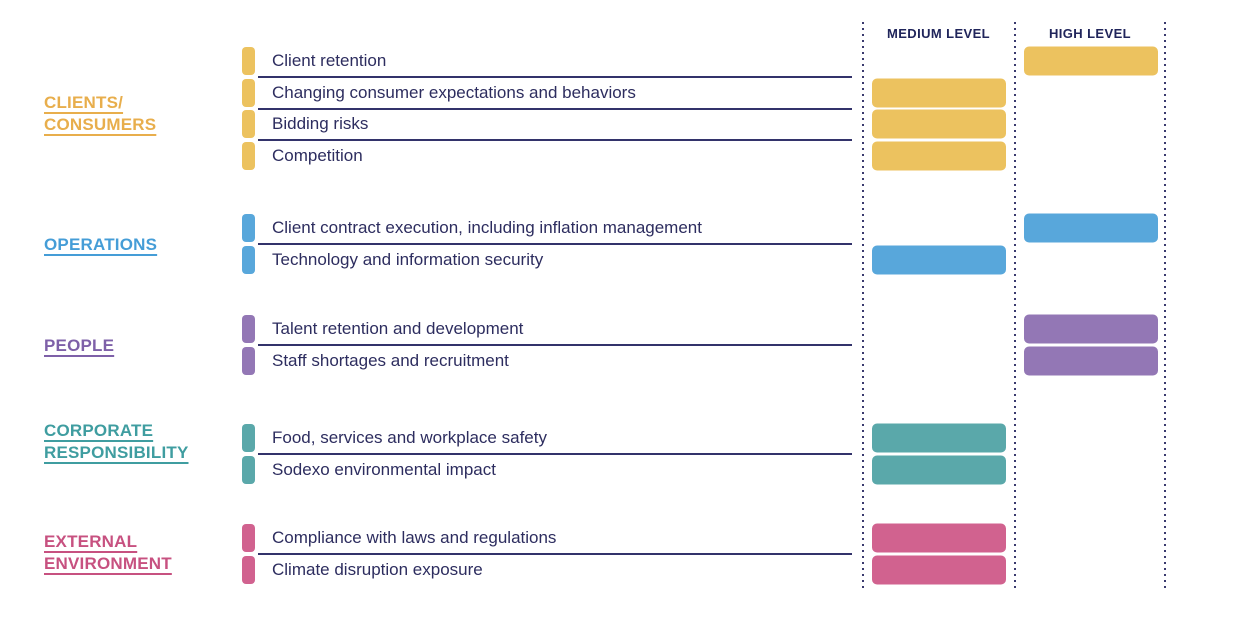 This screenshot has height=618, width=1240. I want to click on category-label-line: CLIENTS/, so click(84, 102).